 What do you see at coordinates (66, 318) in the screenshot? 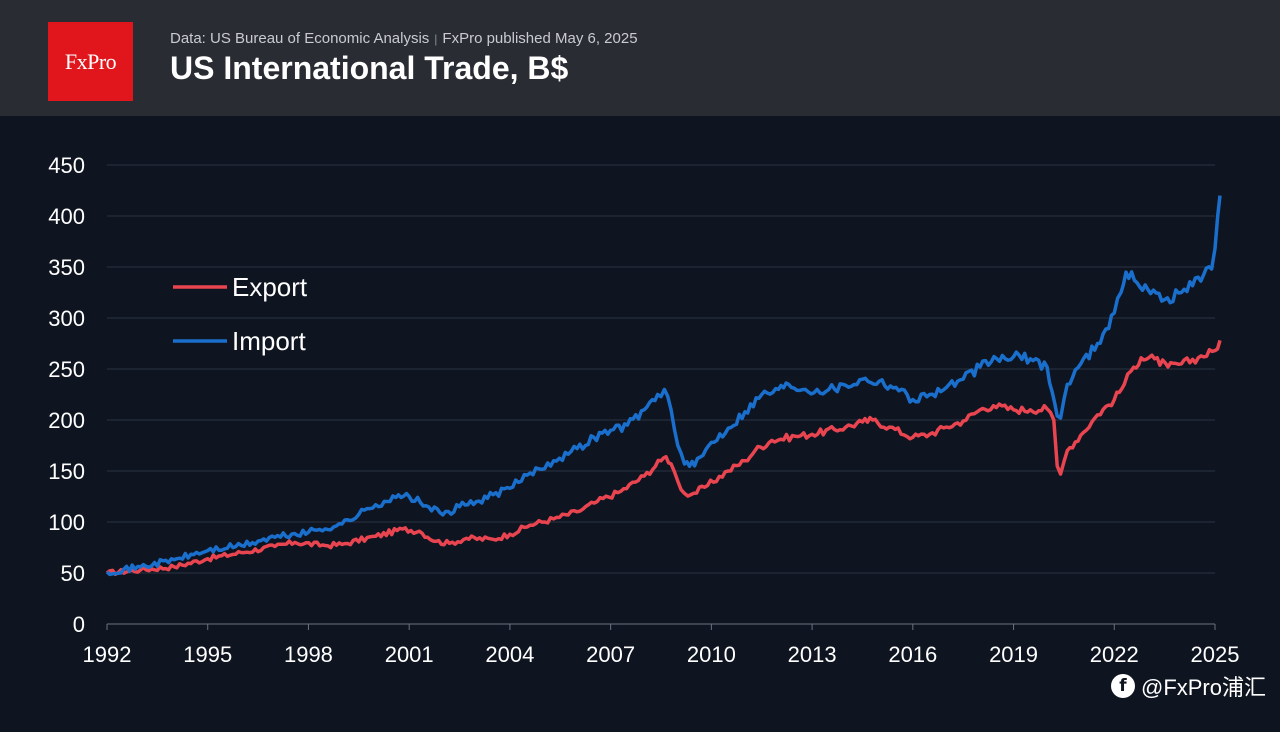
I see `y-tick-label: 300` at bounding box center [66, 318].